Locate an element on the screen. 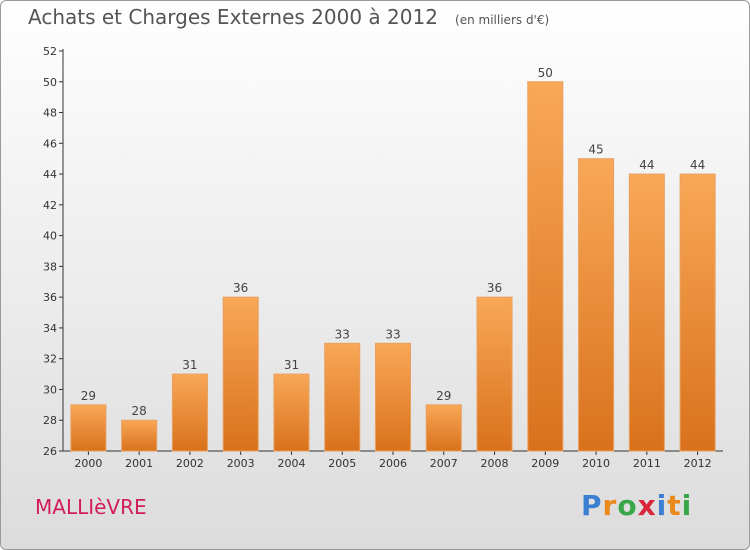 The width and height of the screenshot is (750, 550). y-tick-label: 46 is located at coordinates (50, 143).